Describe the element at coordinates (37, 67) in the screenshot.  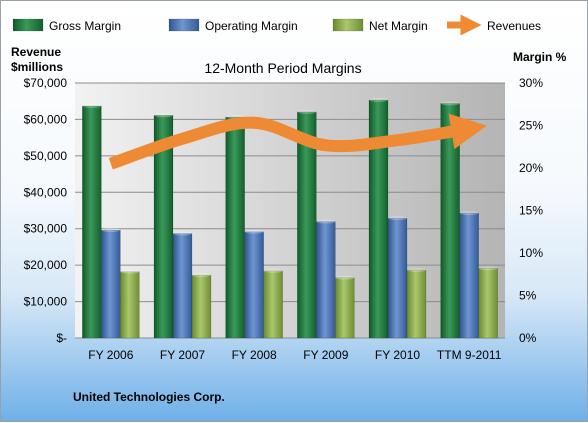
I see `left-axis-title-line2: $millions` at that location.